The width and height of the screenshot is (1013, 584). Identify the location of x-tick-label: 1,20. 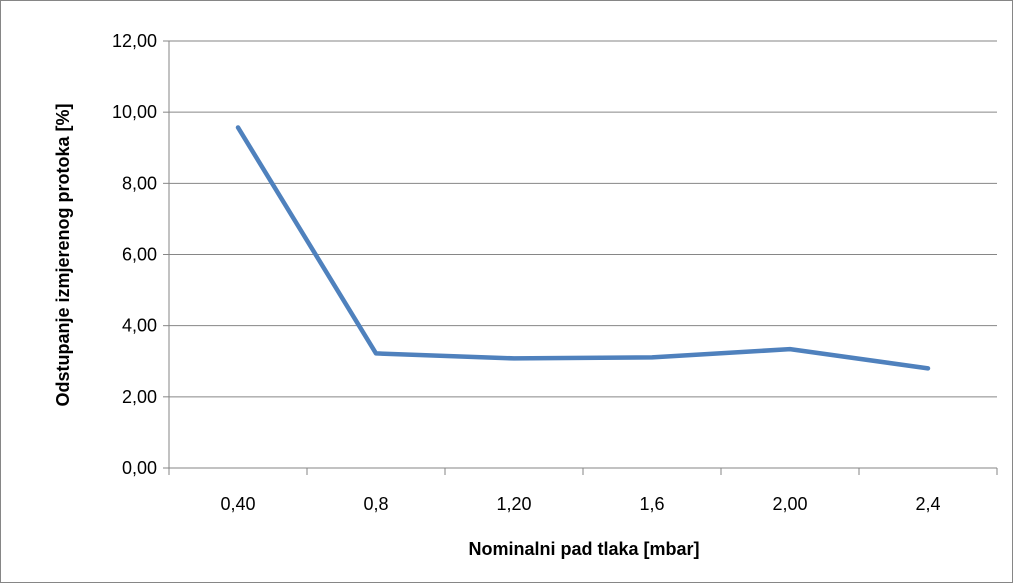
(513, 504).